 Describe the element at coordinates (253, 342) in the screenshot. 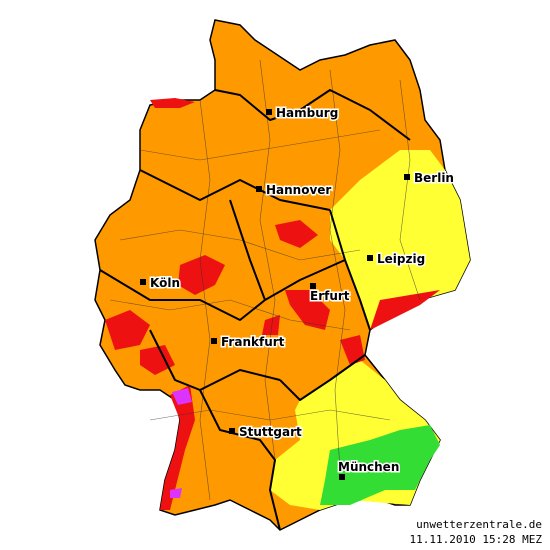

I see `city-label: Frankfurt` at that location.